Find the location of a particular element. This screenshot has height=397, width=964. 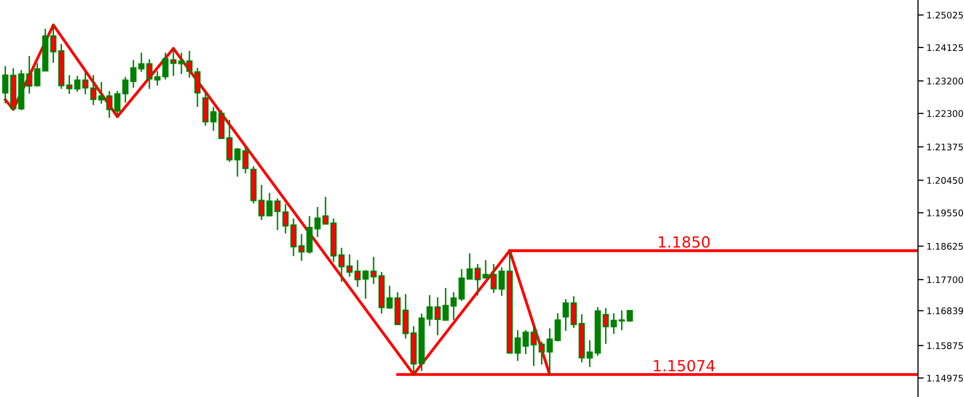

y-tick-label: 1.20450 is located at coordinates (945, 180).